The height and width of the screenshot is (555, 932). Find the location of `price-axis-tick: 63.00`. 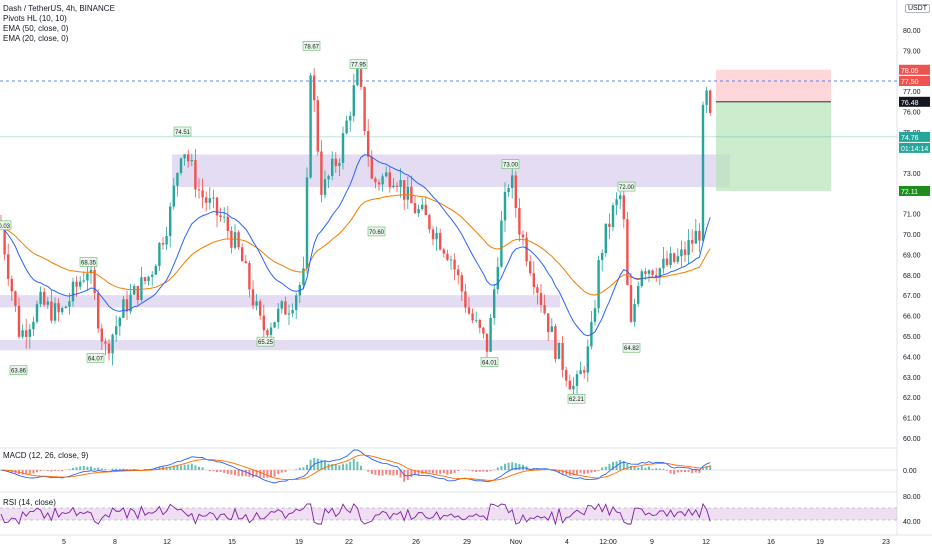

price-axis-tick: 63.00 is located at coordinates (912, 378).